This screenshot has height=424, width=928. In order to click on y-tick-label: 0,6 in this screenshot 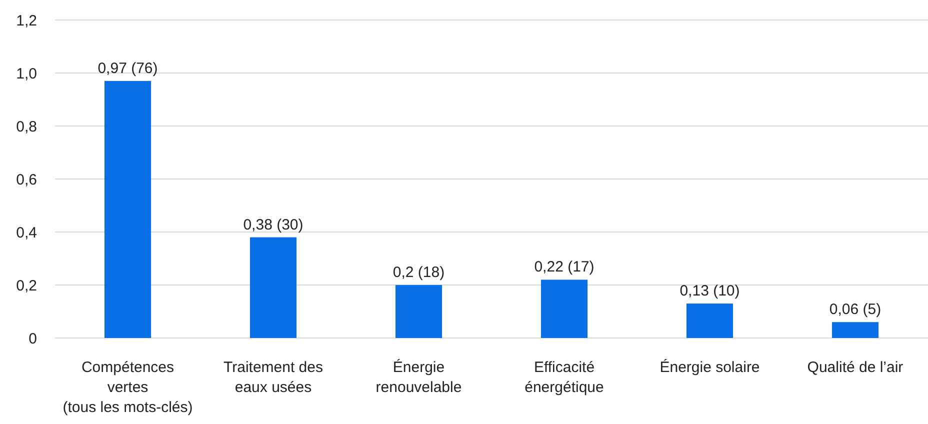, I will do `click(26, 179)`.